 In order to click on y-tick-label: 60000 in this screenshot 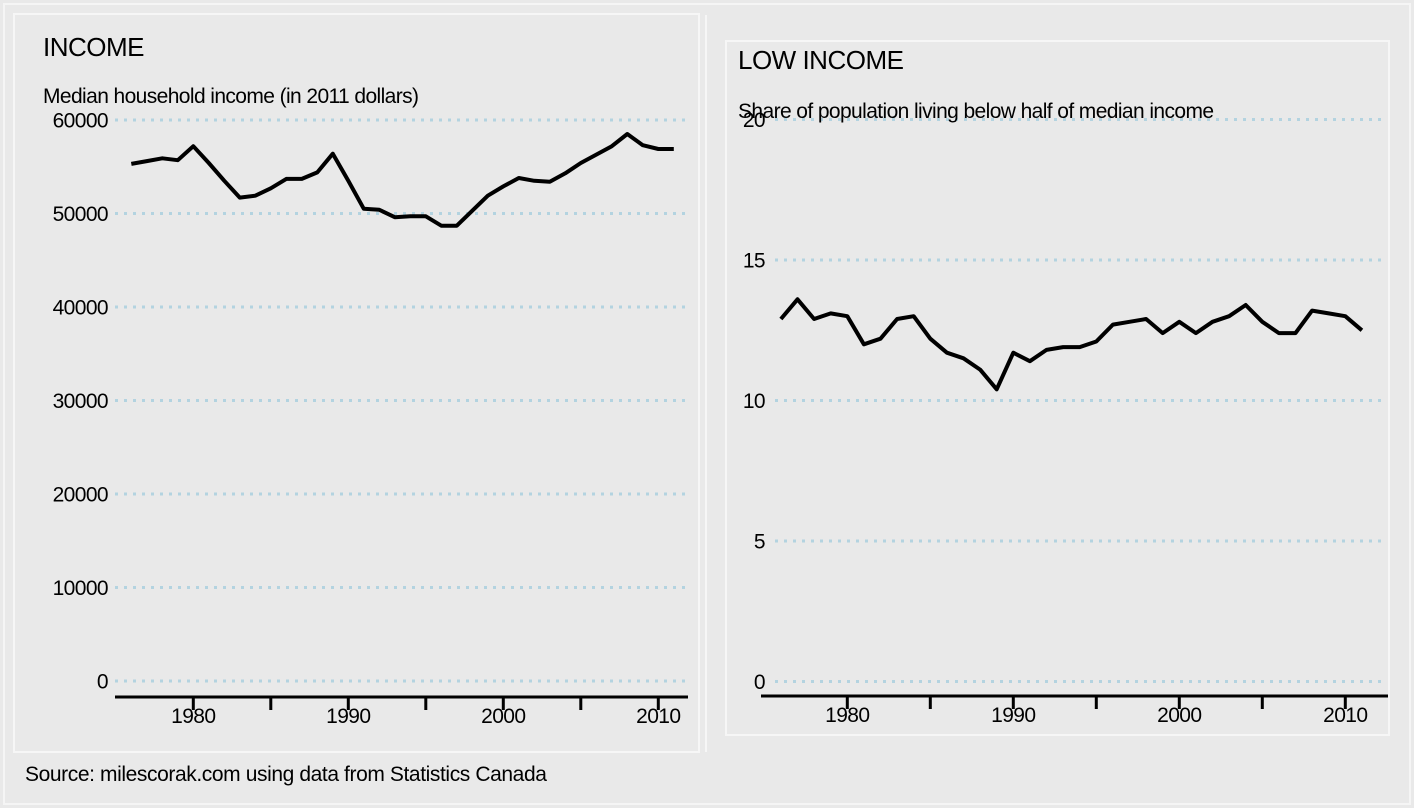, I will do `click(80, 121)`.